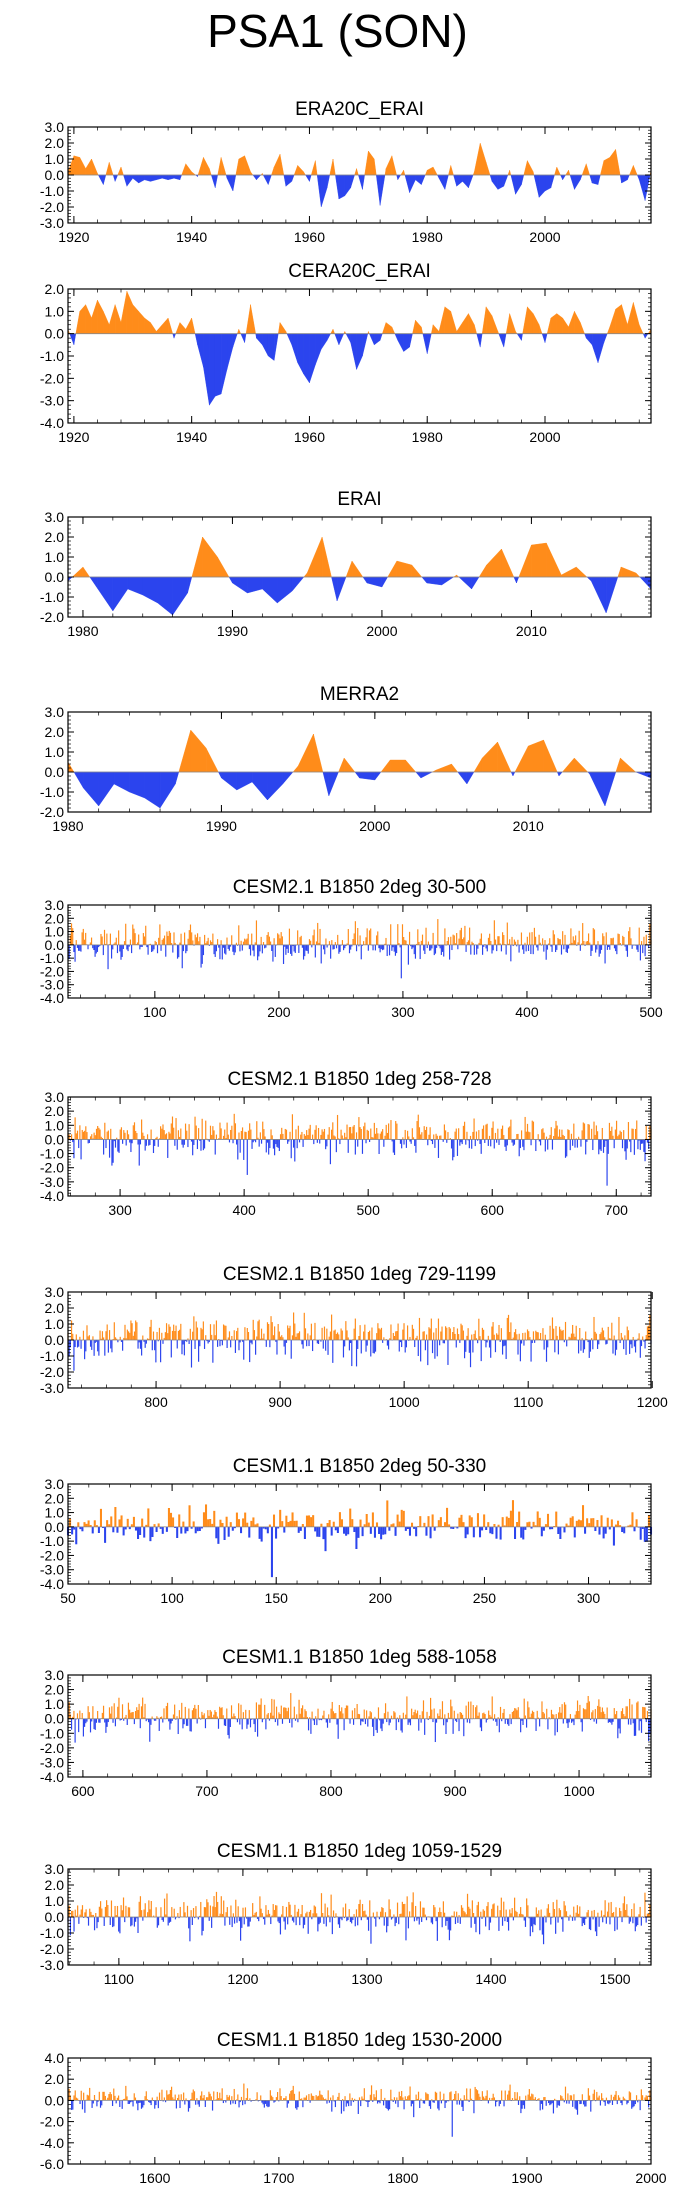 This screenshot has width=675, height=2207. Describe the element at coordinates (359, 1918) in the screenshot. I see `data-series` at that location.